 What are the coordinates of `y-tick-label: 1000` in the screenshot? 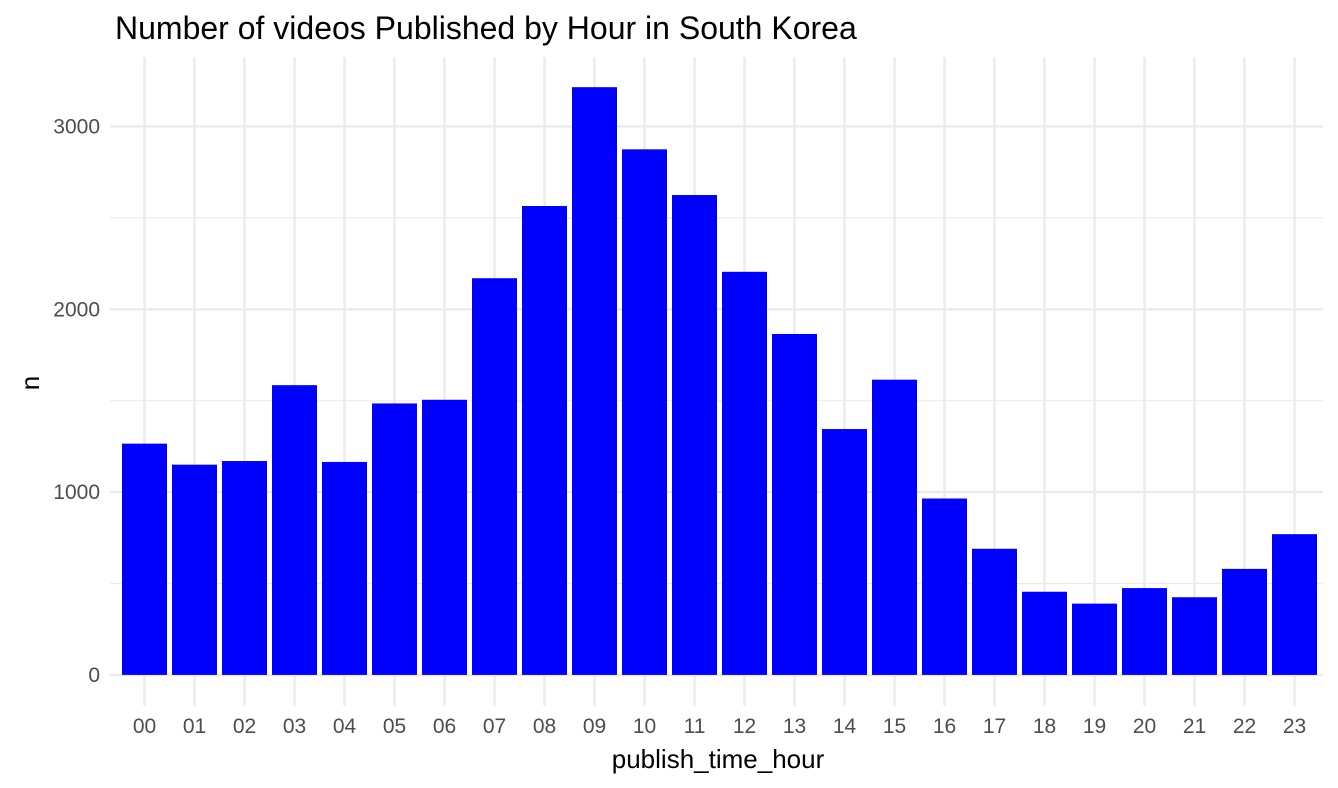 It's located at (76, 492).